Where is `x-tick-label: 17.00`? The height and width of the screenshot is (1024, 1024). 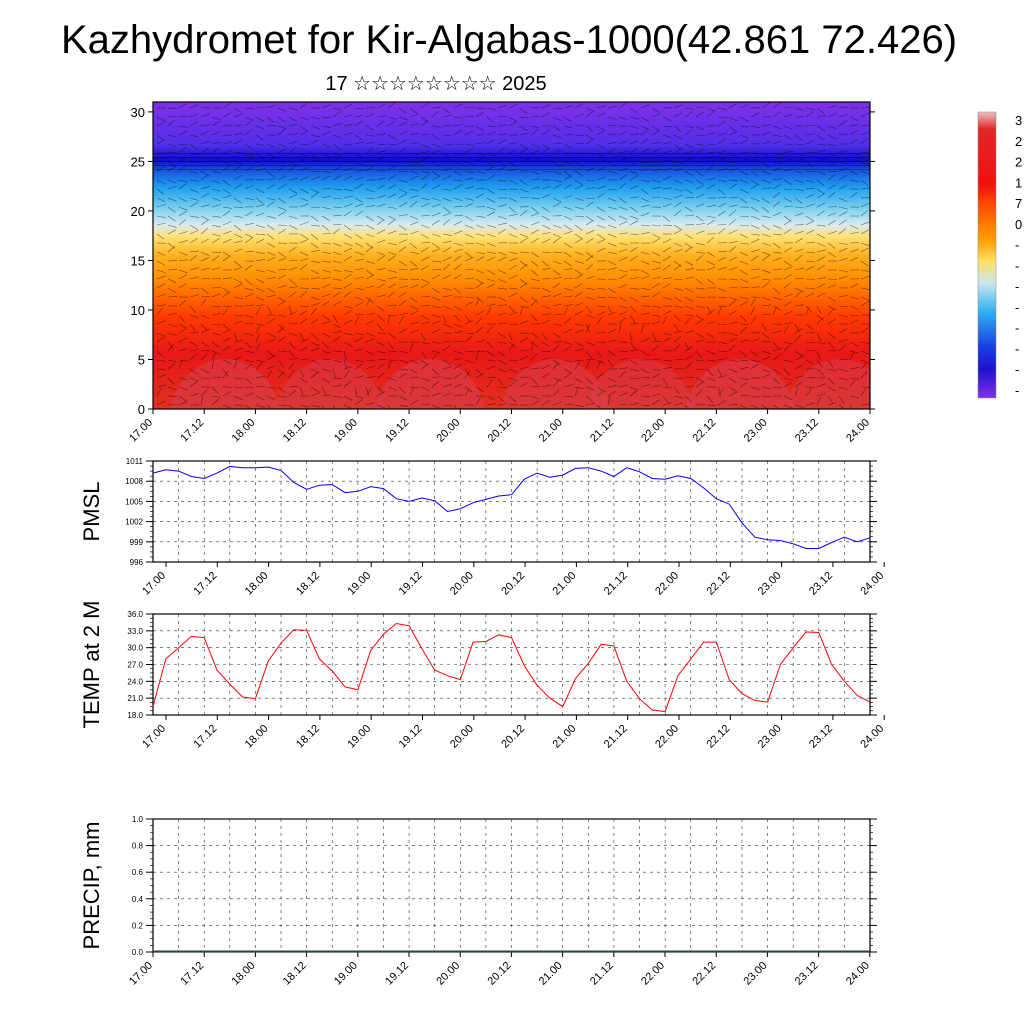 x-tick-label: 17.00 is located at coordinates (154, 584).